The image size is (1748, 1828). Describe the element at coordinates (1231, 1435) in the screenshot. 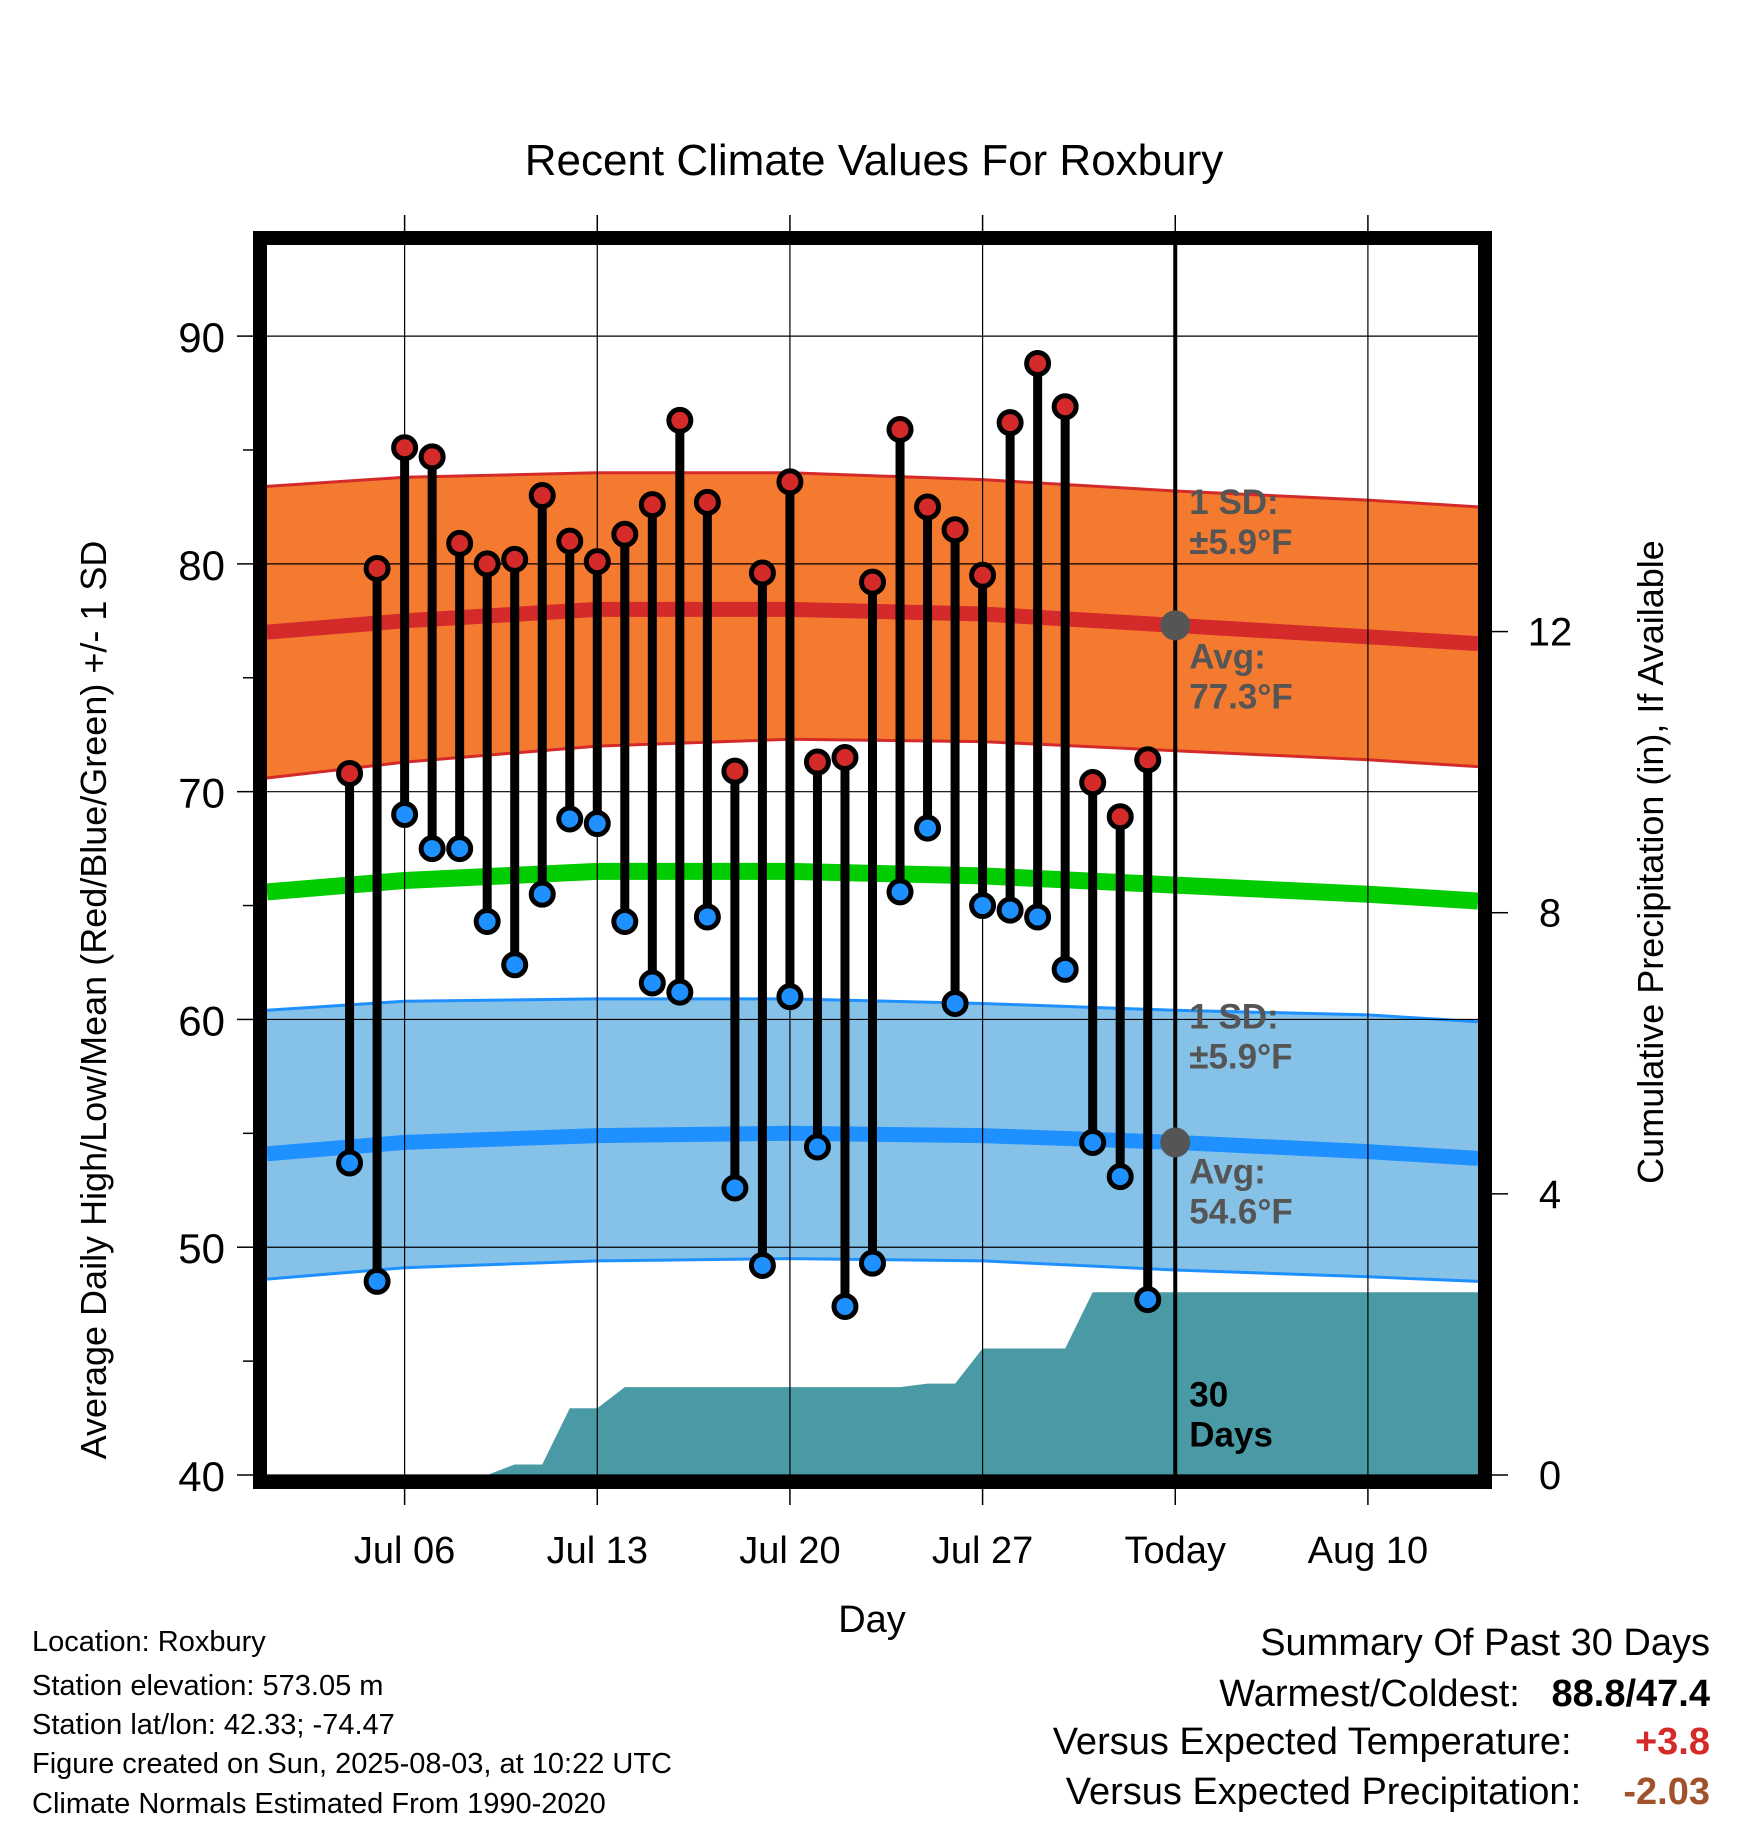

I see `precip-days-annotation-line: Days` at that location.